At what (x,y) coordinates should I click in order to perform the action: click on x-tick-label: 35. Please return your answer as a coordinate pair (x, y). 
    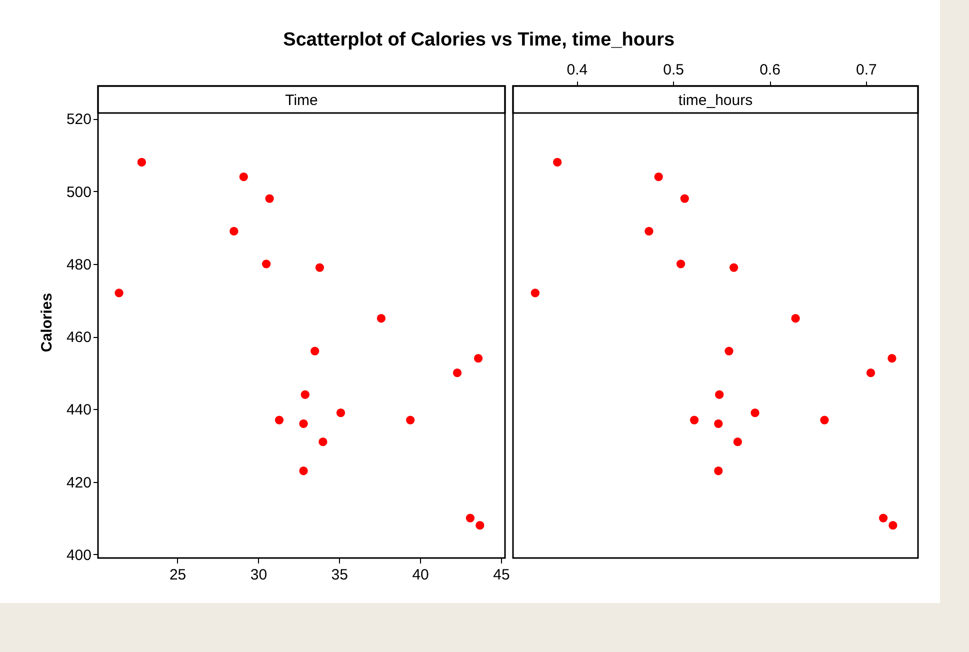
    Looking at the image, I should click on (339, 575).